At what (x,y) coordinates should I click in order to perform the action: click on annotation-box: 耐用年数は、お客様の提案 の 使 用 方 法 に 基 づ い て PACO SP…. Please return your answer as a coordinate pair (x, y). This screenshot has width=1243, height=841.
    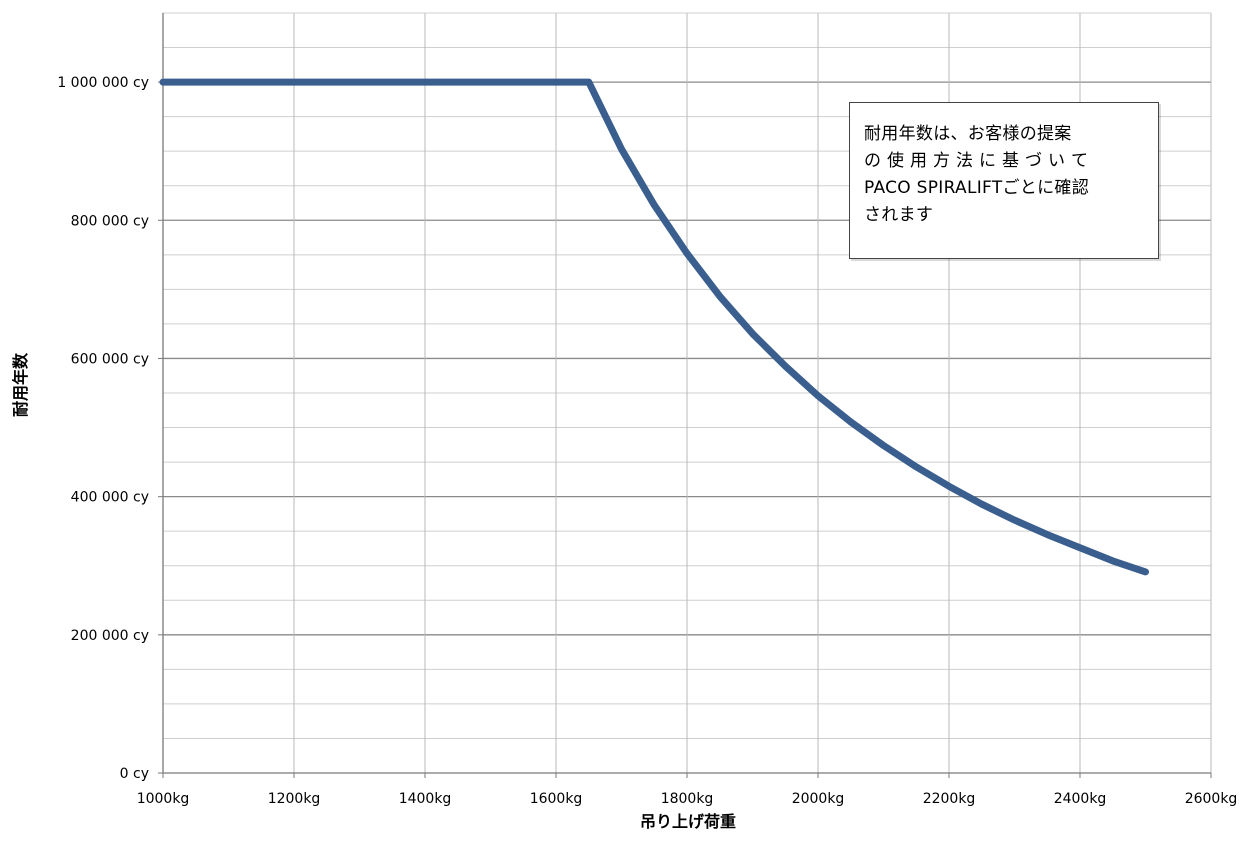
    Looking at the image, I should click on (1004, 180).